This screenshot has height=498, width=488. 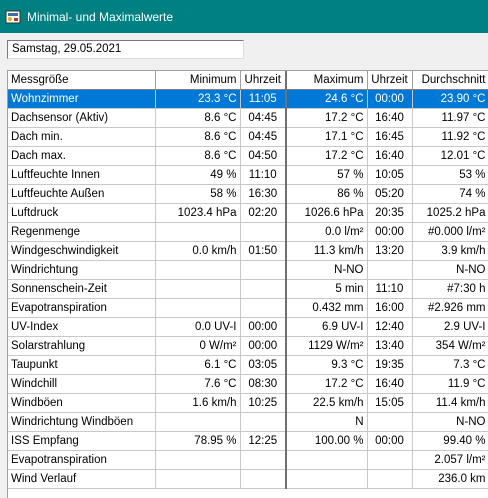 What do you see at coordinates (450, 479) in the screenshot?
I see `cell-average: 236.0 km` at bounding box center [450, 479].